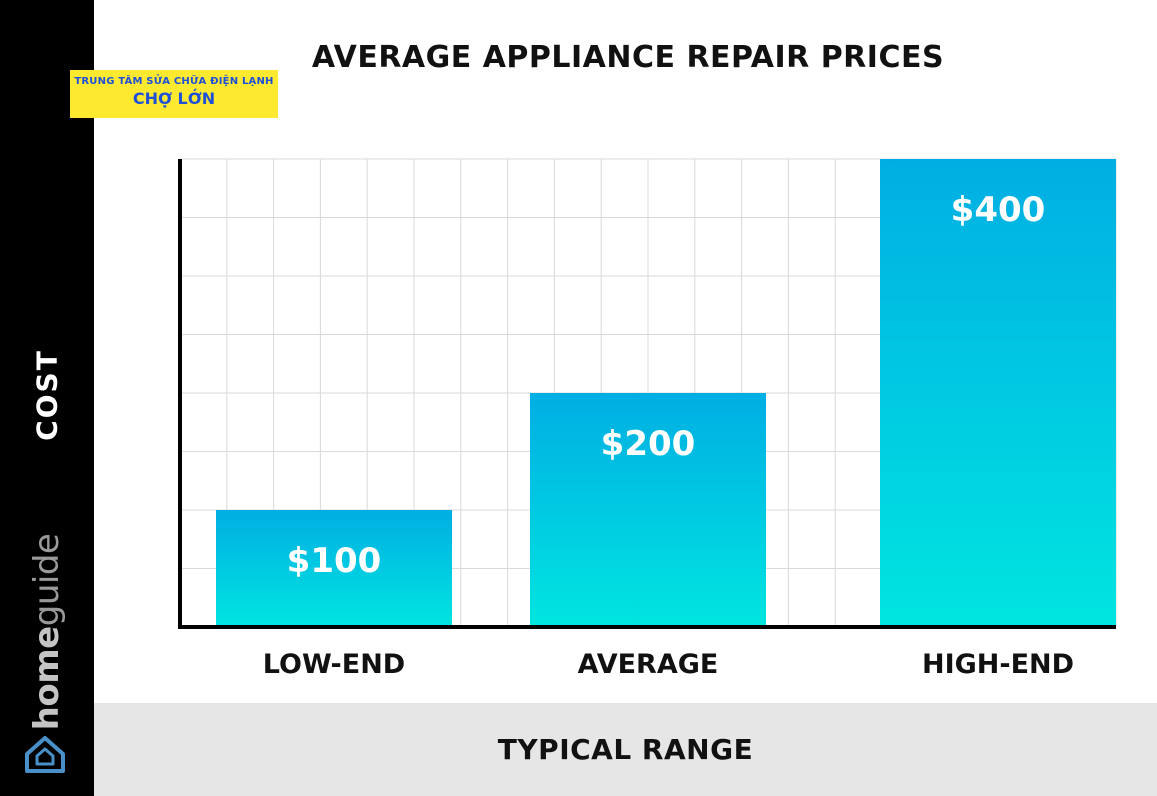 This screenshot has width=1157, height=796. What do you see at coordinates (334, 561) in the screenshot?
I see `data-label: $100` at bounding box center [334, 561].